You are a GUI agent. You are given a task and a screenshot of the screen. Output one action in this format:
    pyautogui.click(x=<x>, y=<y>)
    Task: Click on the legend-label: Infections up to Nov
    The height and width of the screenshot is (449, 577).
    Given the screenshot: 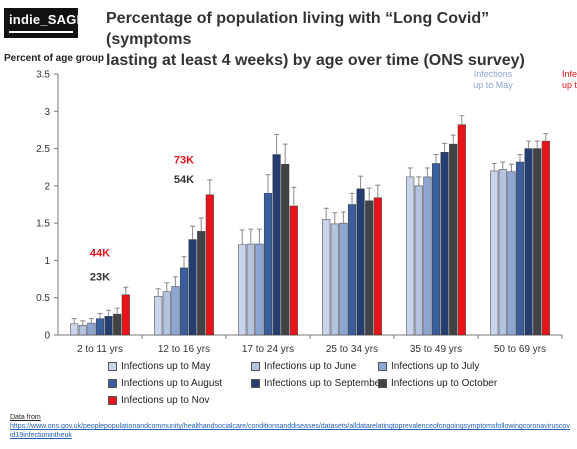 What is the action you would take?
    pyautogui.click(x=165, y=400)
    